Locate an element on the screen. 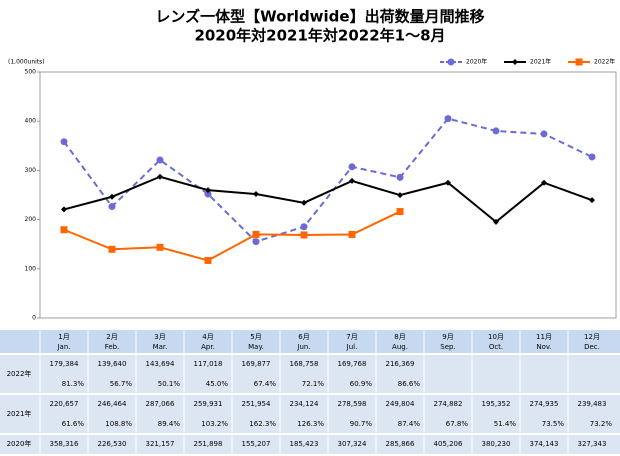 Image resolution: width=620 pixels, height=456 pixels. table-value: 374,143 is located at coordinates (544, 444).